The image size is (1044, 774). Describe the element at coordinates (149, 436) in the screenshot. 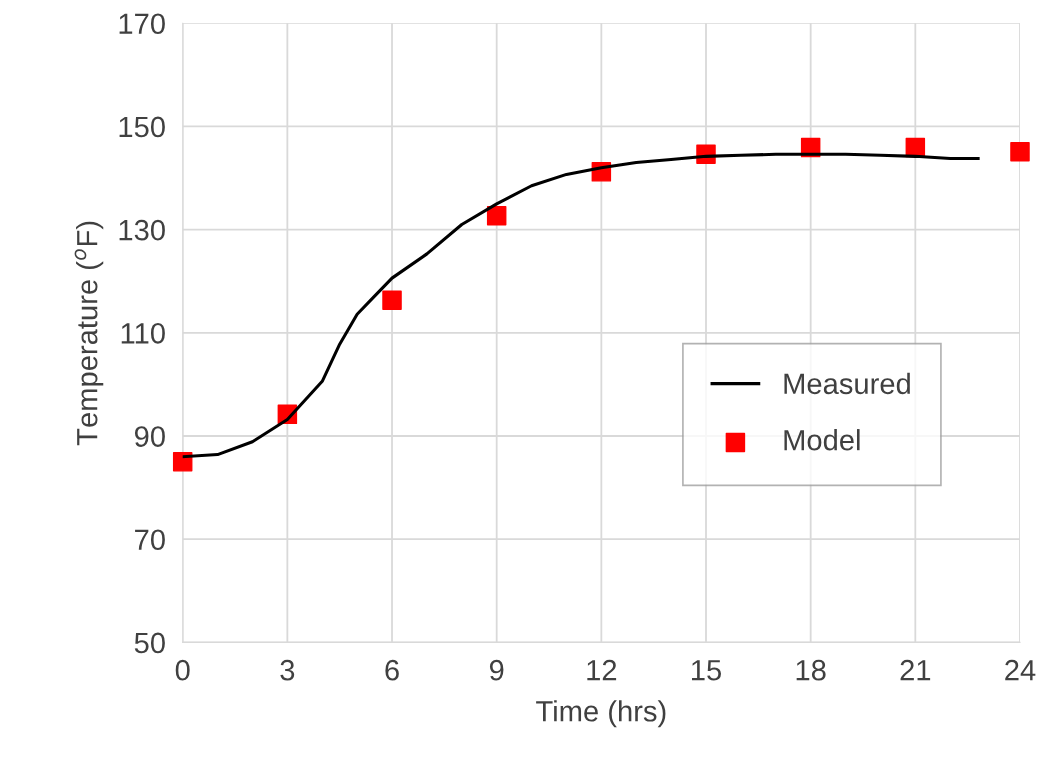

I see `y-tick-label: 90` at that location.